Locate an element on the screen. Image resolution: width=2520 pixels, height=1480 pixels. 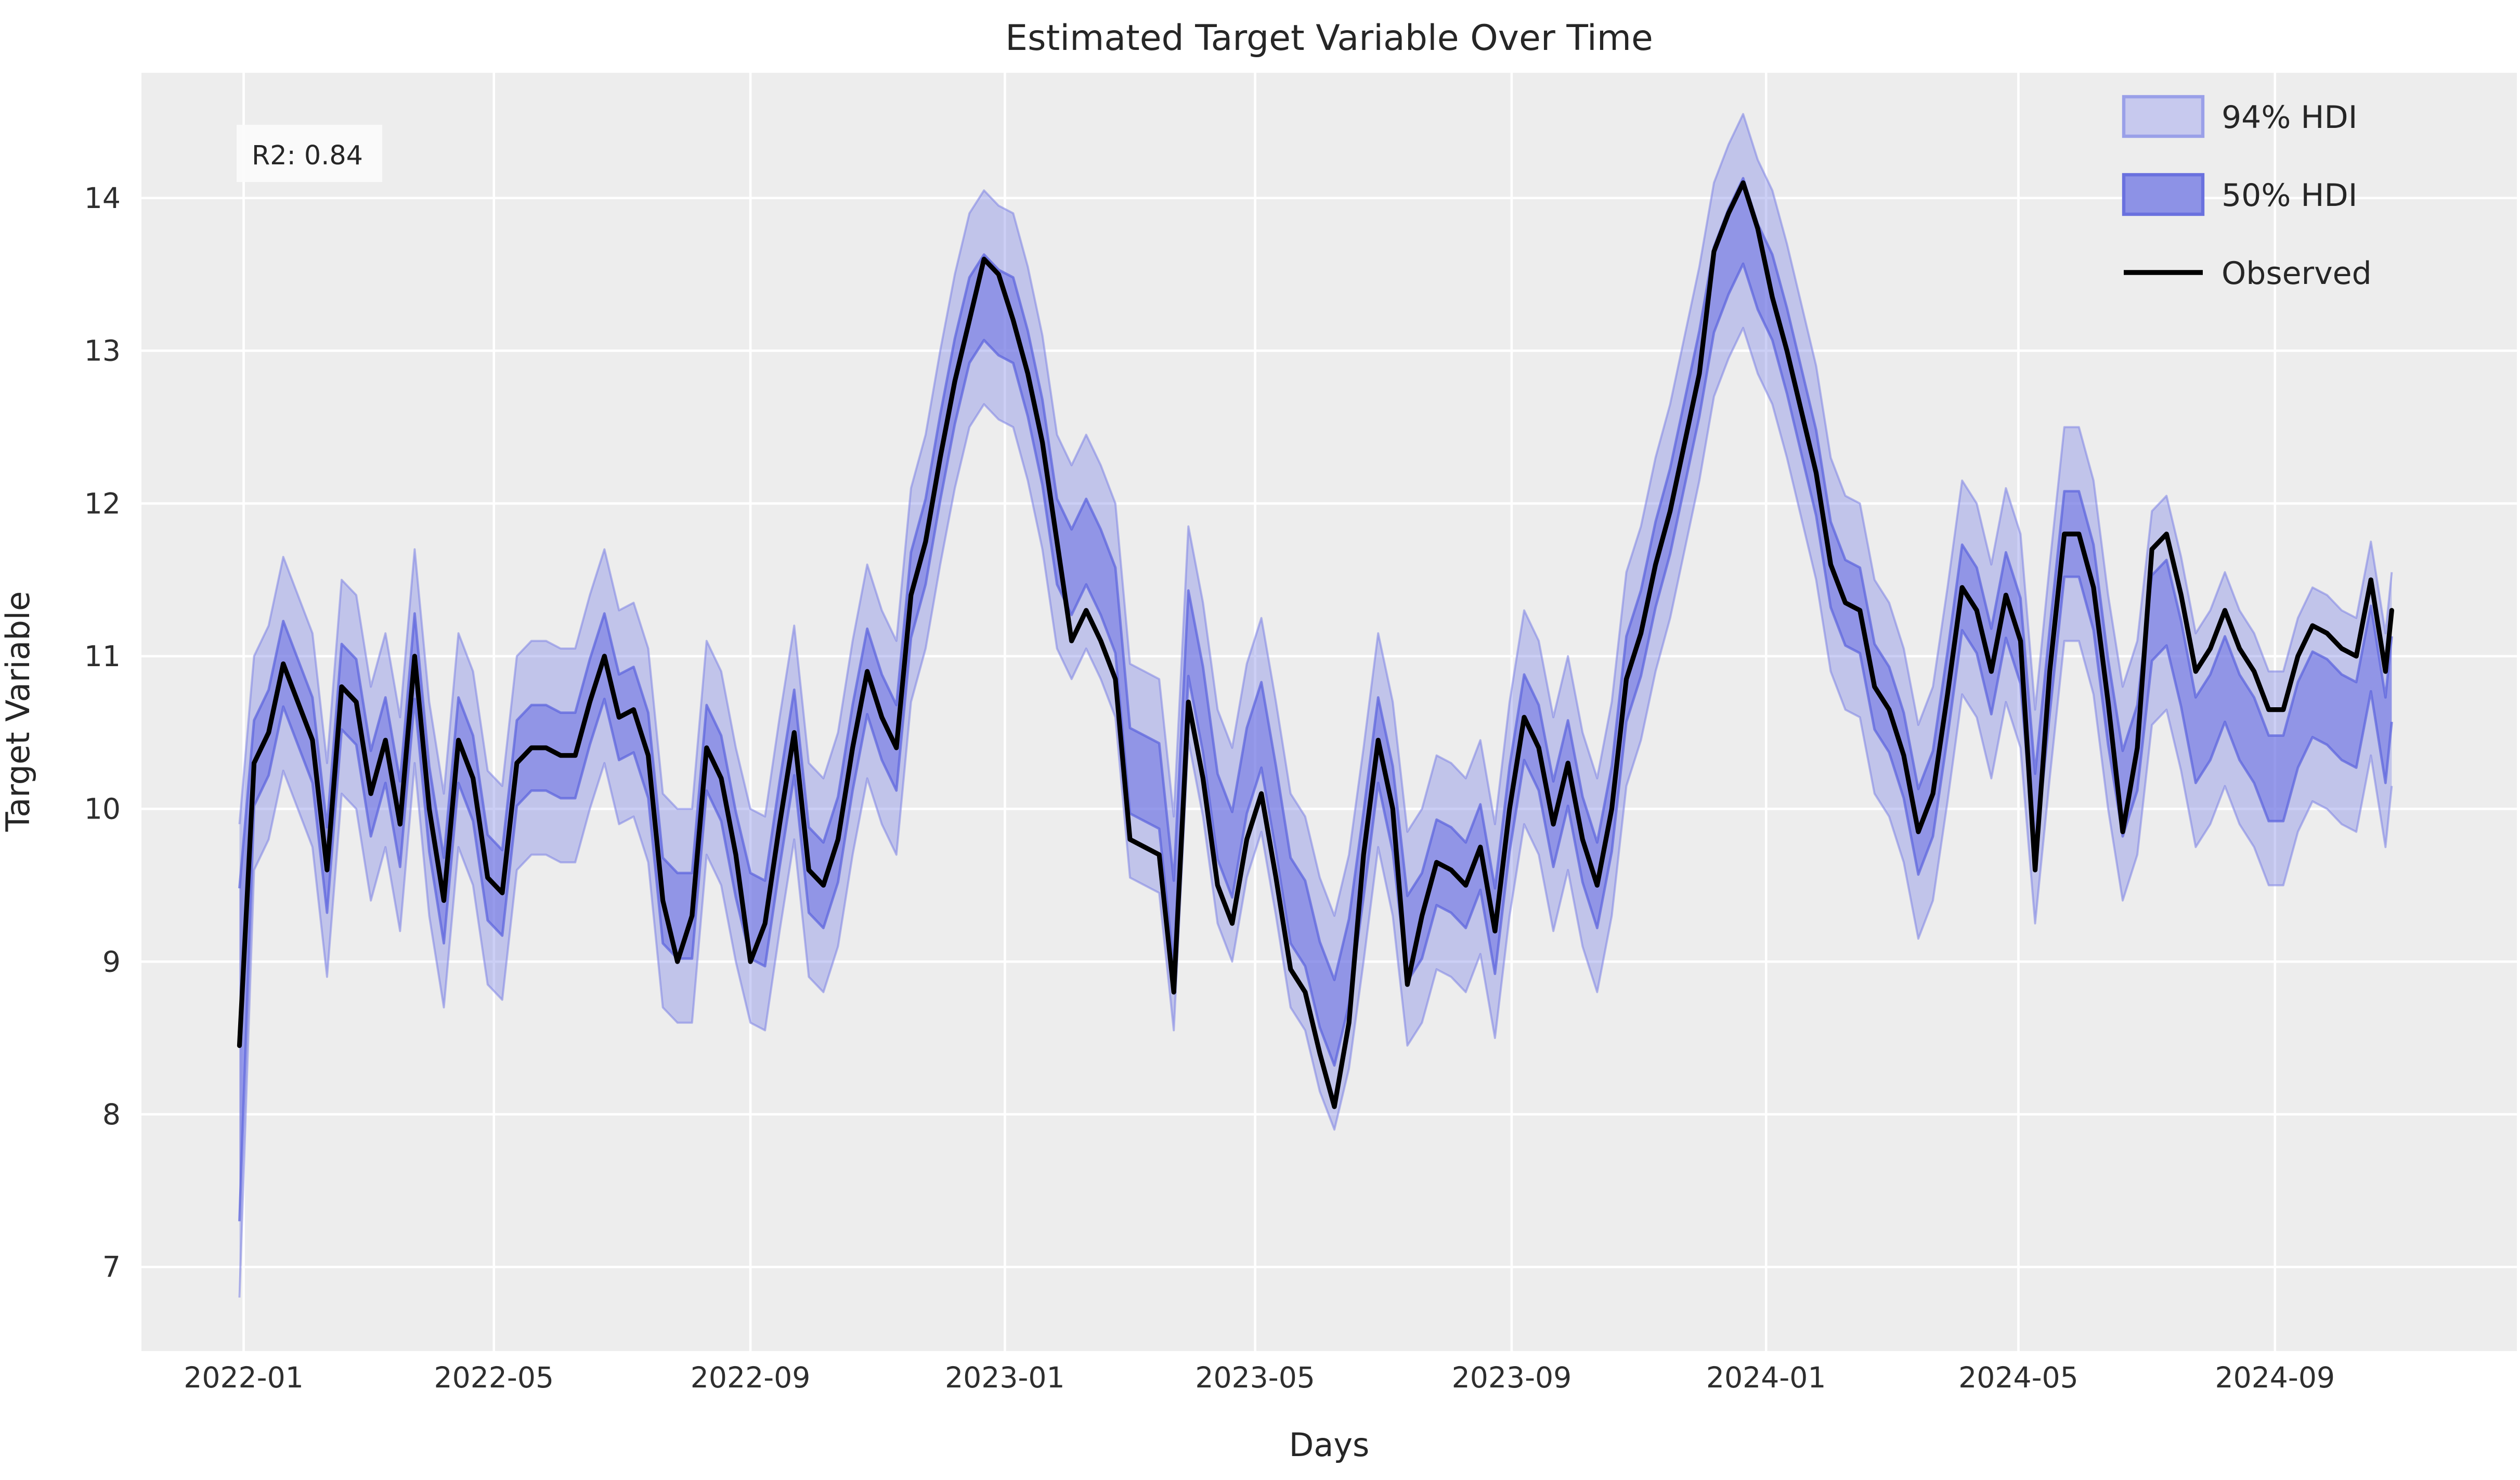
legend-label-94-hdi: 94% HDI is located at coordinates (2289, 117).